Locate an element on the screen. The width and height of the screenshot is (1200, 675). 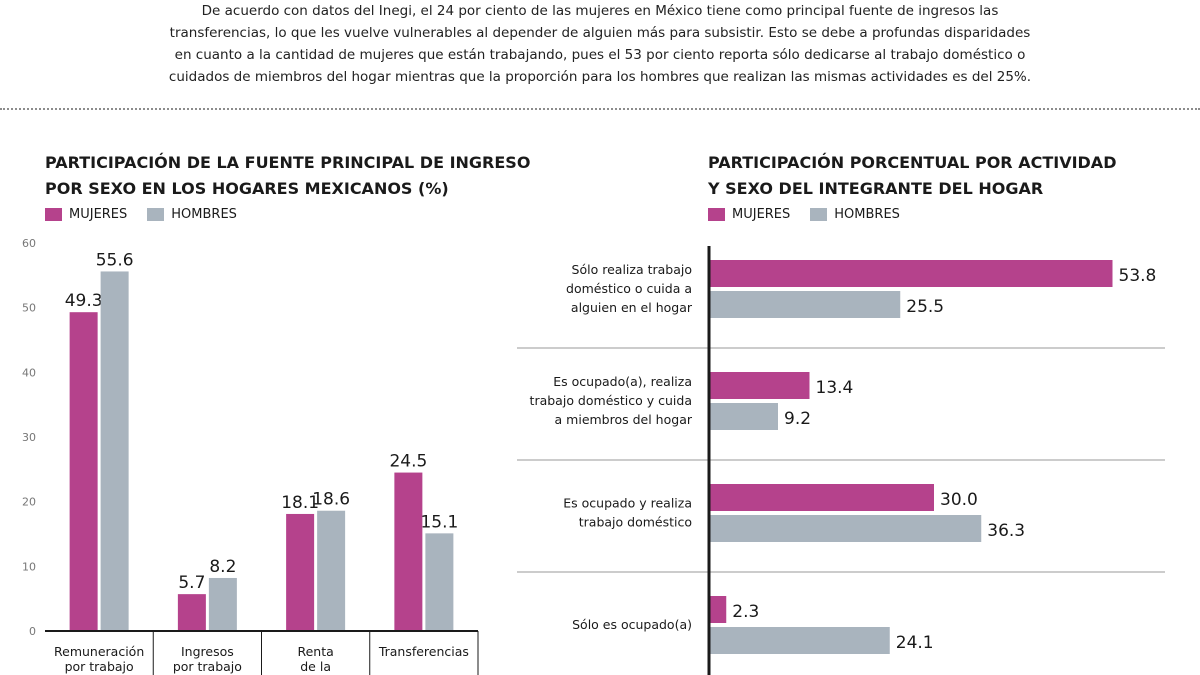
x-category-label: de la is located at coordinates (315, 666).